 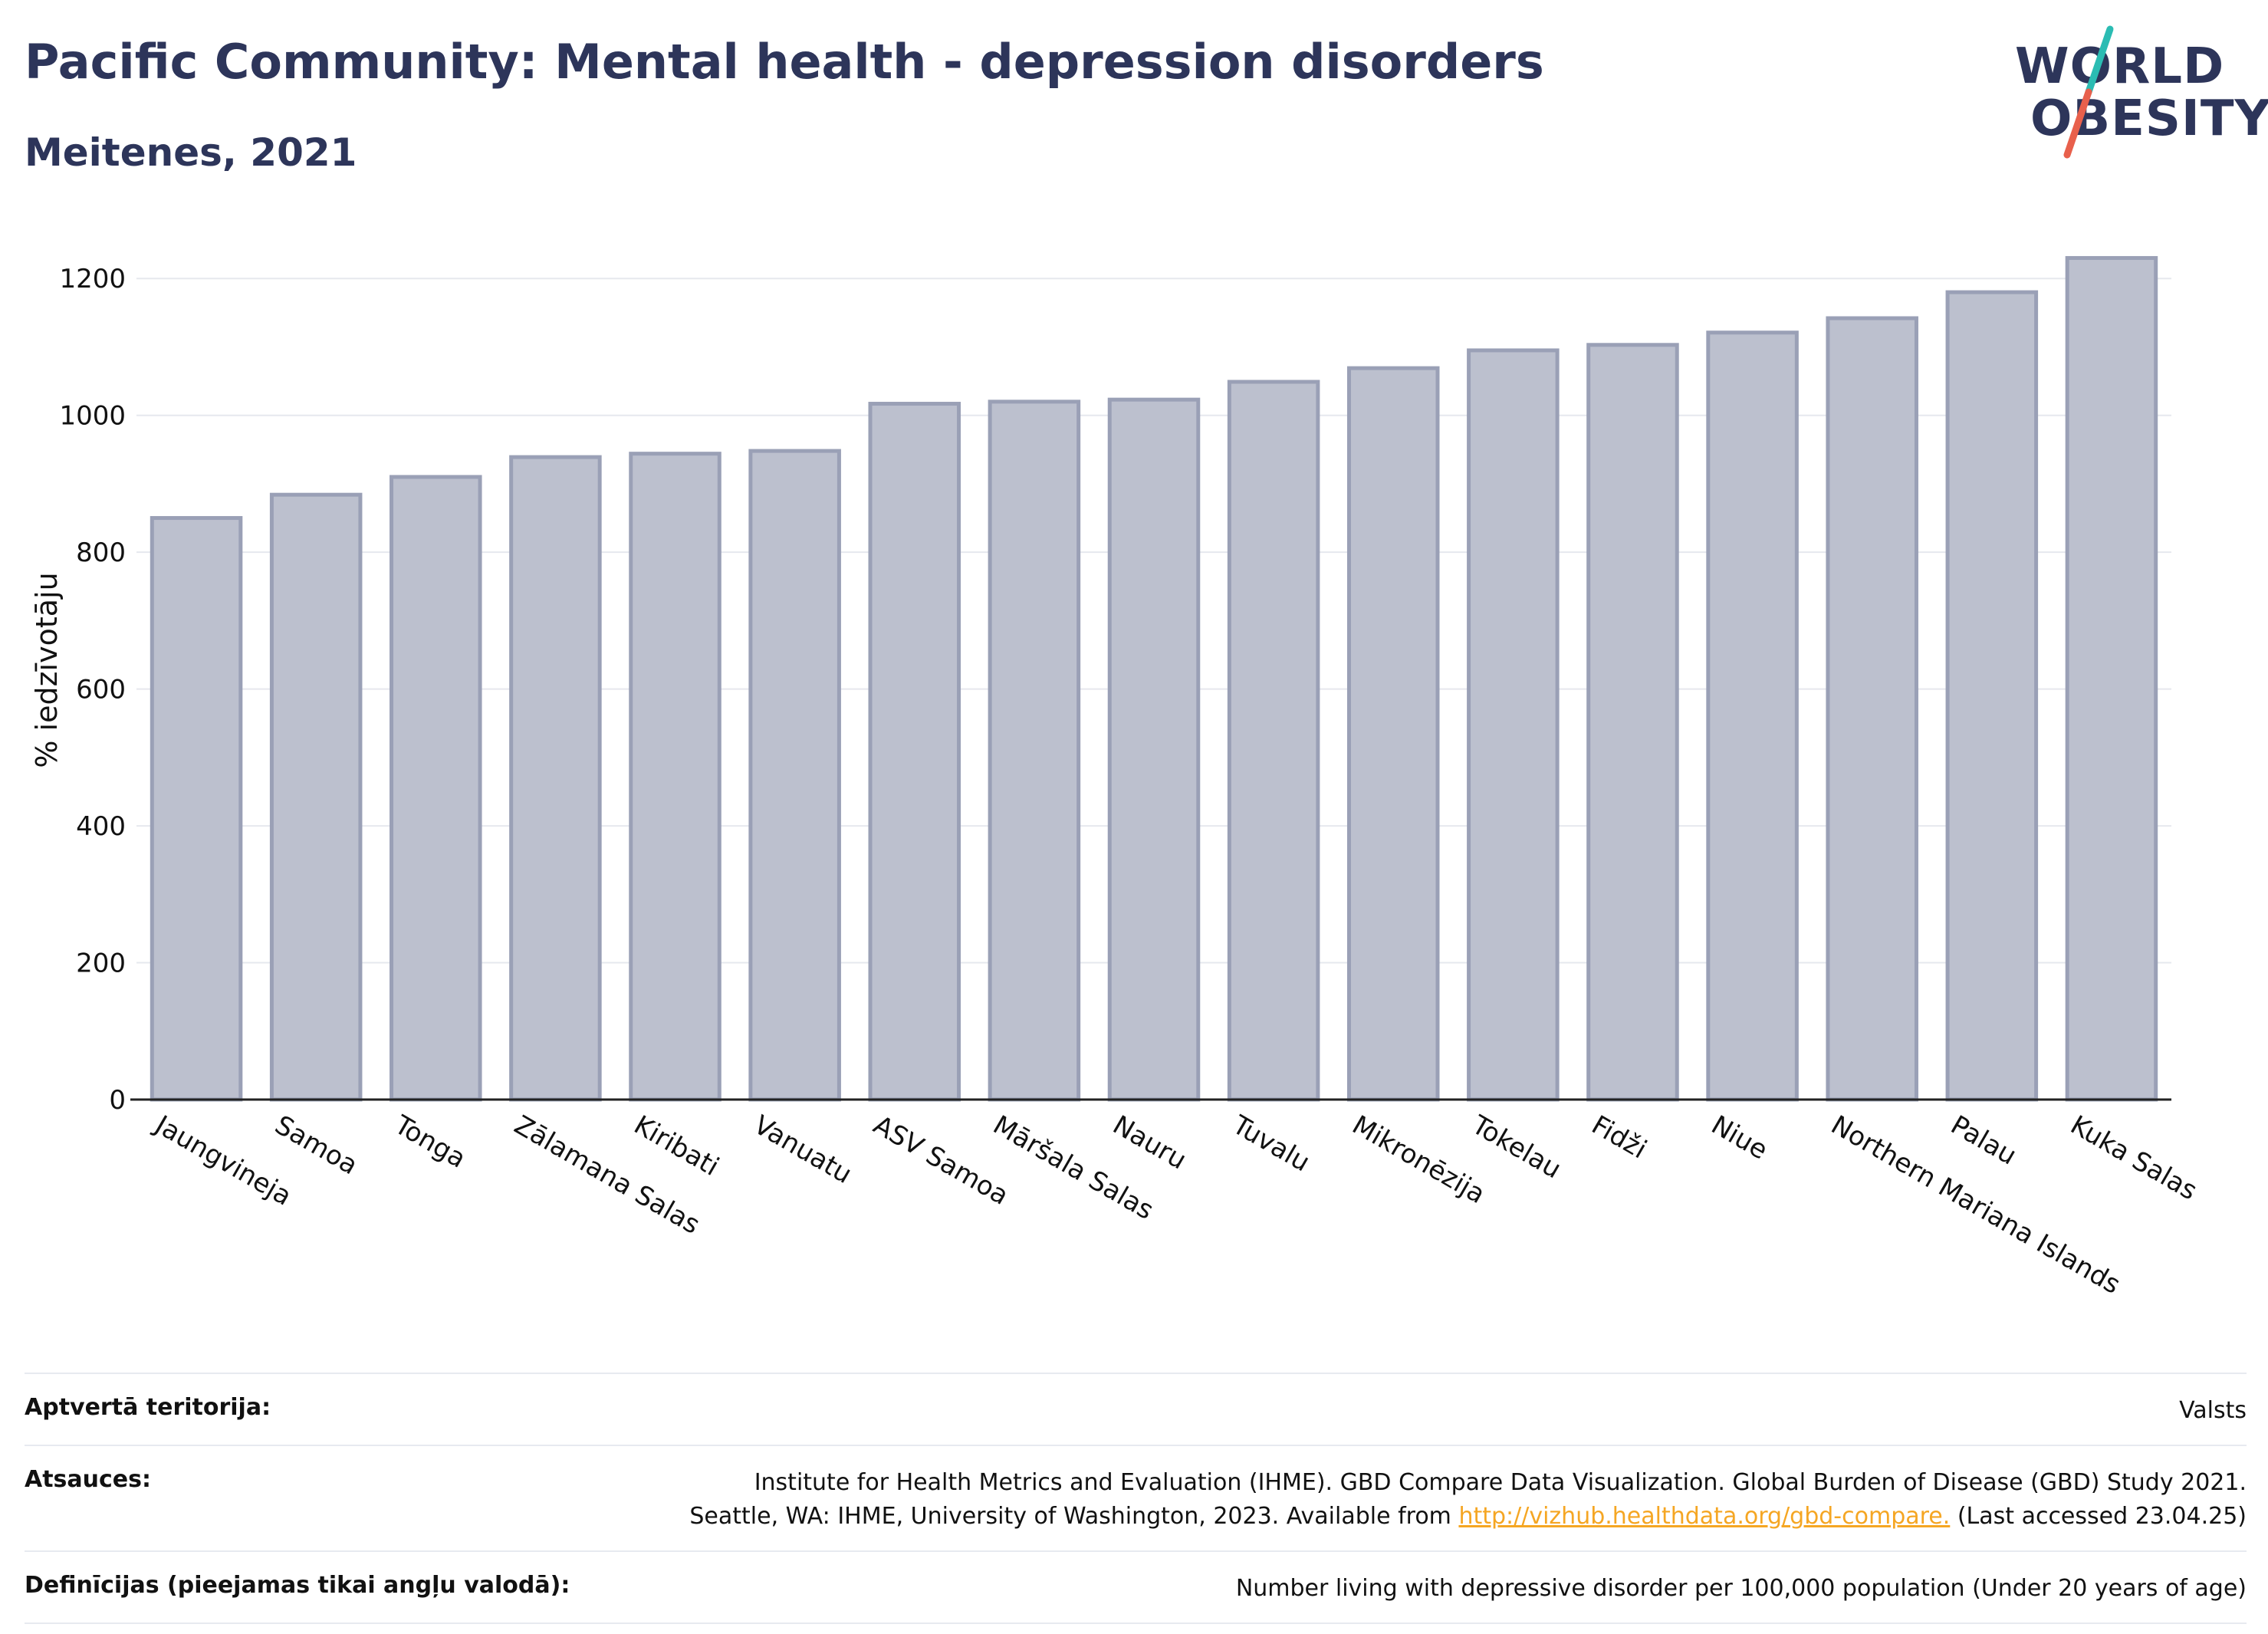 What do you see at coordinates (148, 1408) in the screenshot?
I see `coverage-label: Aptvertā teritorija:` at bounding box center [148, 1408].